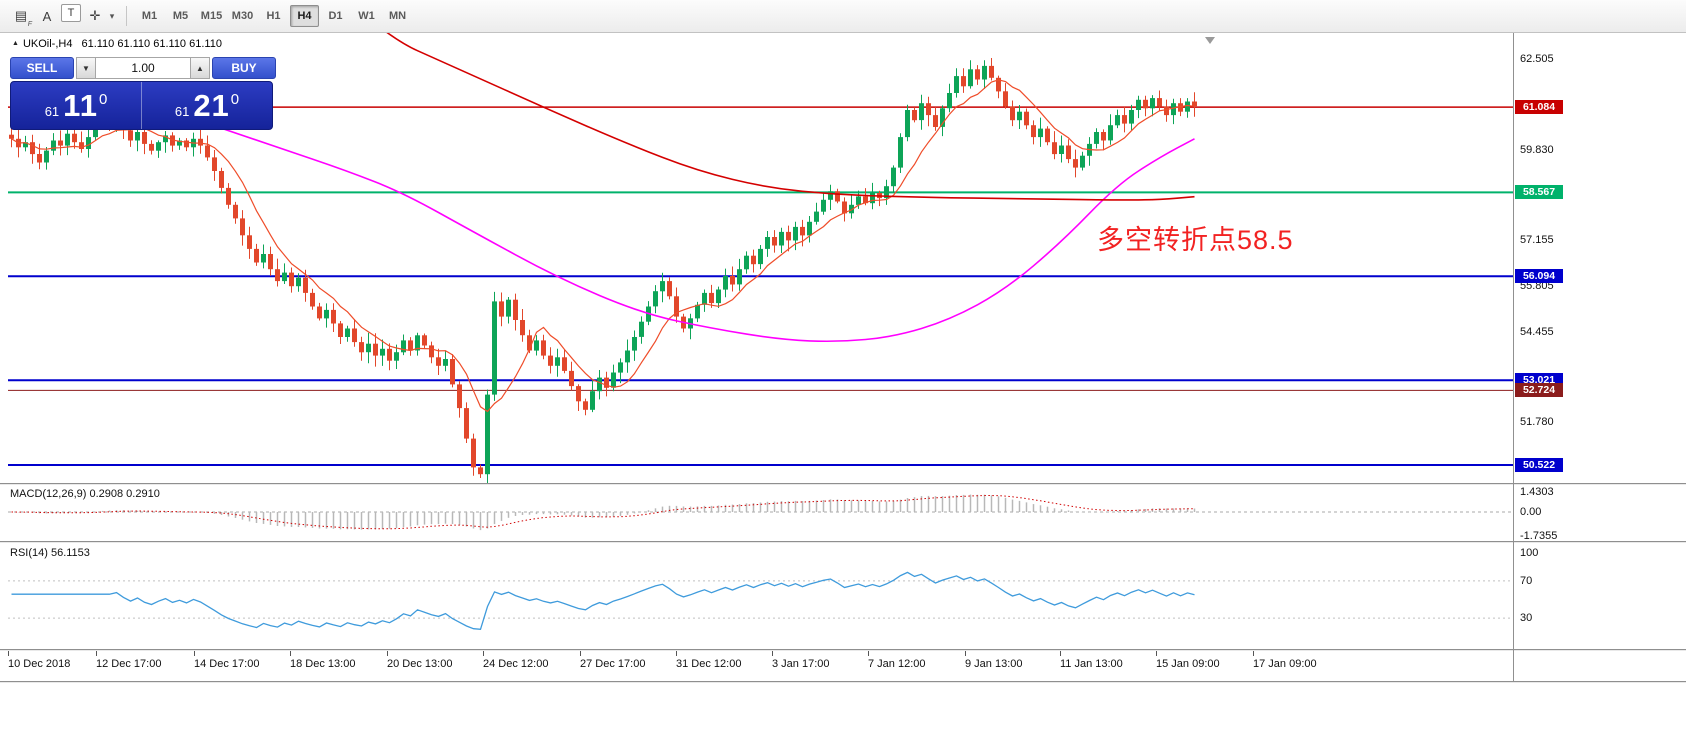 Image resolution: width=1686 pixels, height=731 pixels. Describe the element at coordinates (1529, 553) in the screenshot. I see `rsi-axis-label: 100` at that location.